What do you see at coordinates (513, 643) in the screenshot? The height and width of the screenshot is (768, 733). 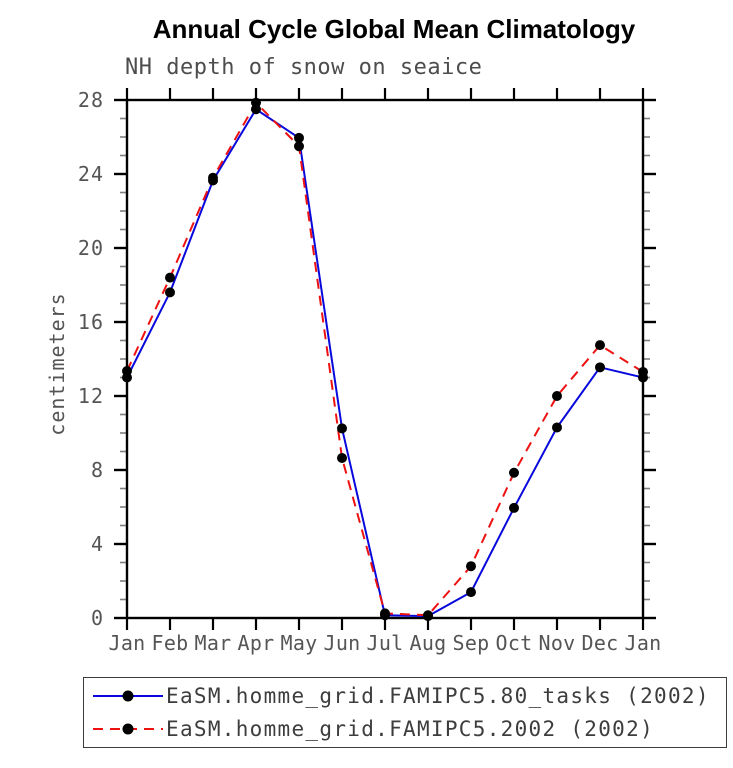 I see `x-tick-label: Oct` at bounding box center [513, 643].